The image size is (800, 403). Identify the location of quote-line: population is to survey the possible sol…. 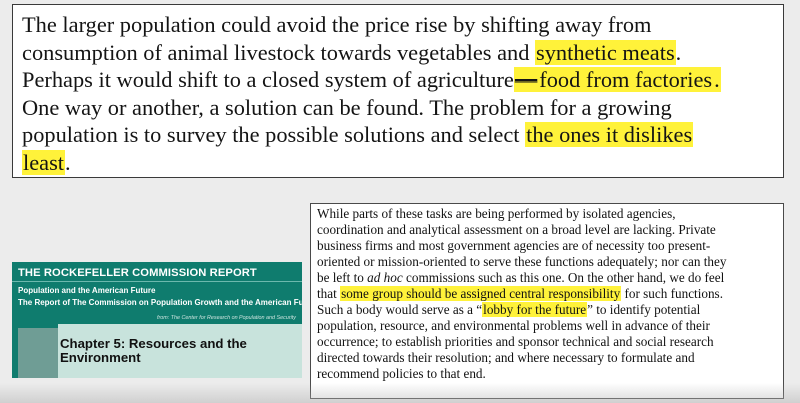
(402, 135).